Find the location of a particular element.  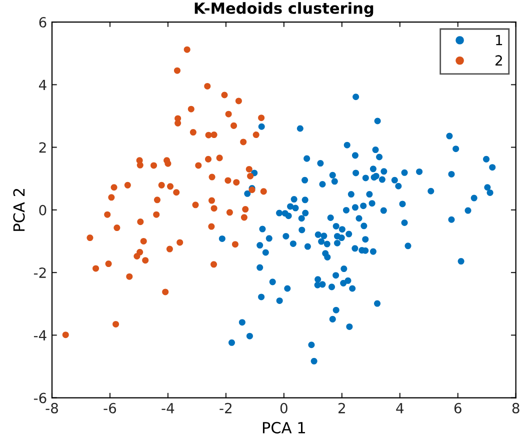

x-tick-label: -4 is located at coordinates (168, 408).